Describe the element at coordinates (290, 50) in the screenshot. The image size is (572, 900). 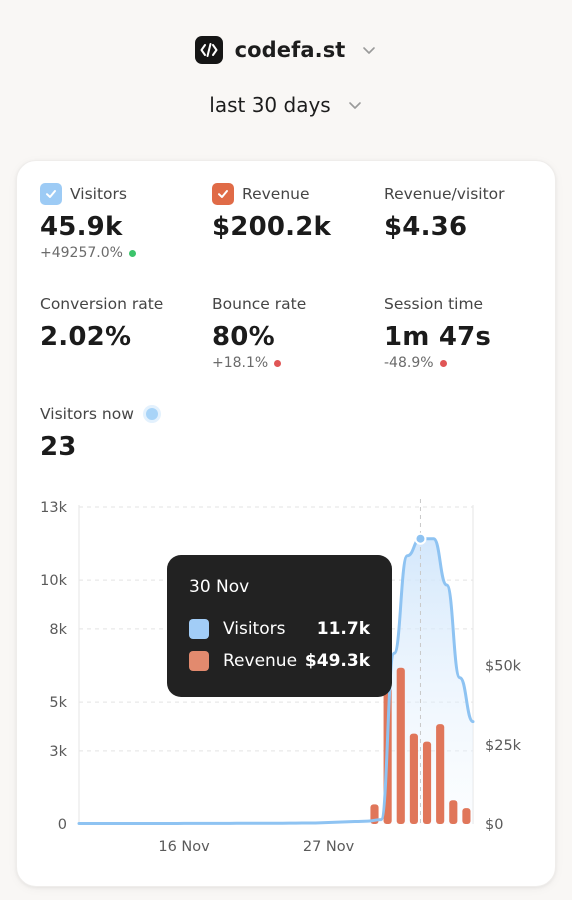
I see `site-name: codefa.st` at that location.